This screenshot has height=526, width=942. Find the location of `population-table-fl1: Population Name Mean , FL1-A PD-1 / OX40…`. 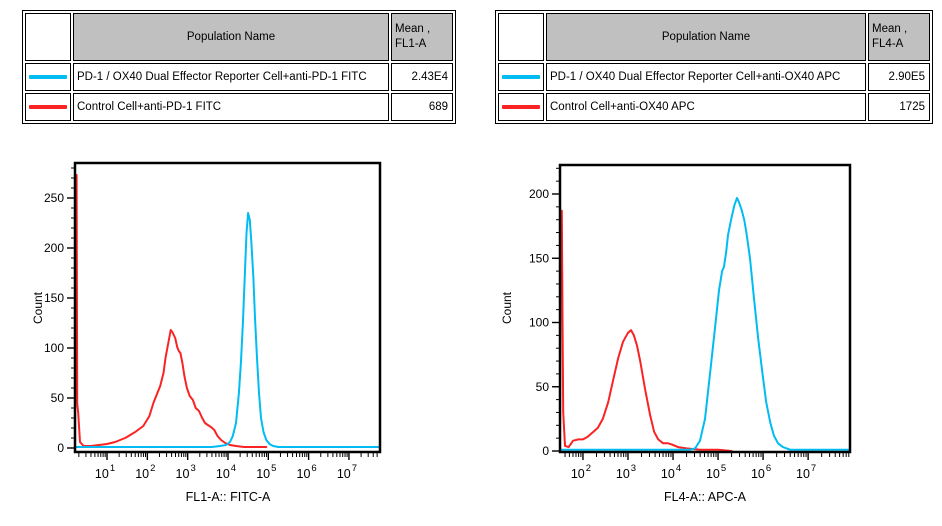

population-table-fl1: Population Name Mean , FL1-A PD-1 / OX40… is located at coordinates (239, 67).